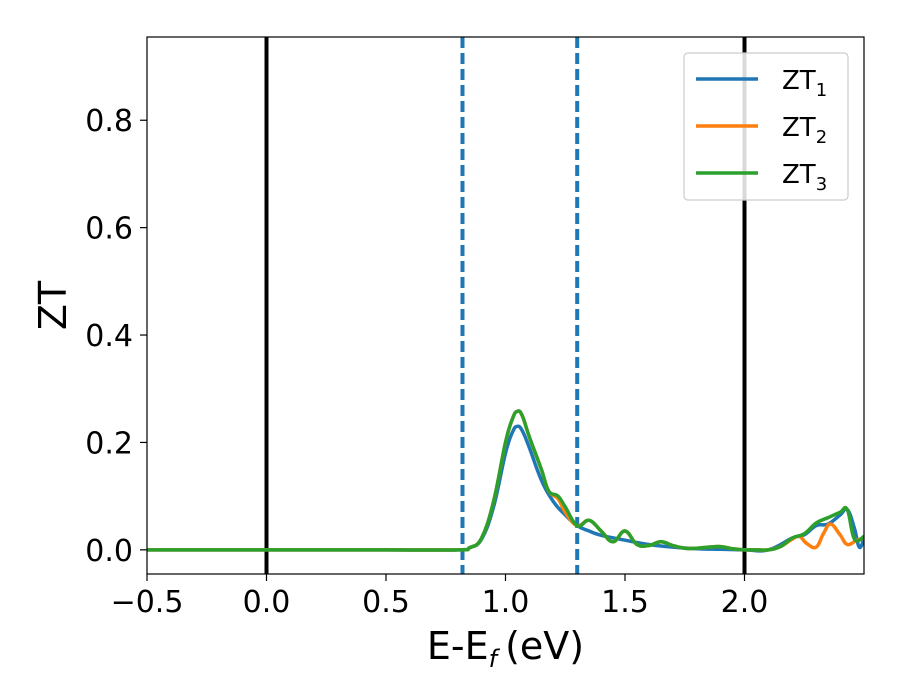 This screenshot has height=700, width=900. I want to click on legend-box, so click(766, 126).